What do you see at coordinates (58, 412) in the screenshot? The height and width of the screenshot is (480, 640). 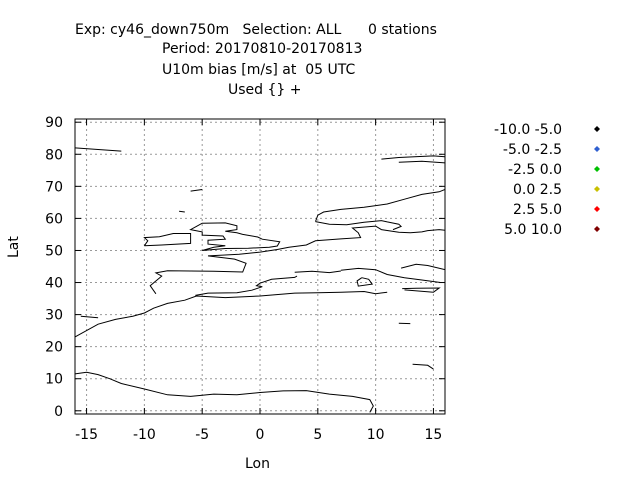 I see `y-tick-label: 0` at bounding box center [58, 412].